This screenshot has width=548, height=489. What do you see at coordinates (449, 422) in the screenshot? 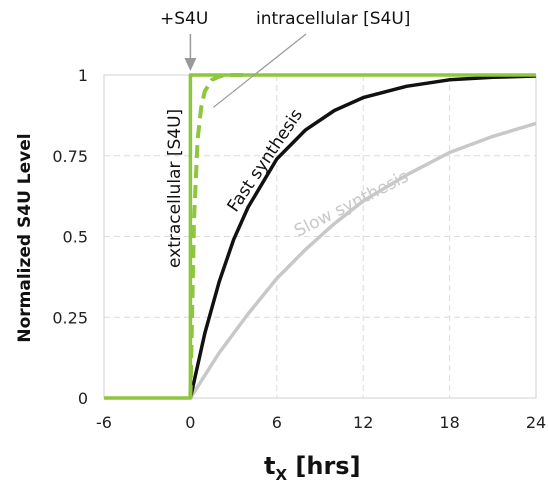
I see `x-tick-label: 18` at bounding box center [449, 422].